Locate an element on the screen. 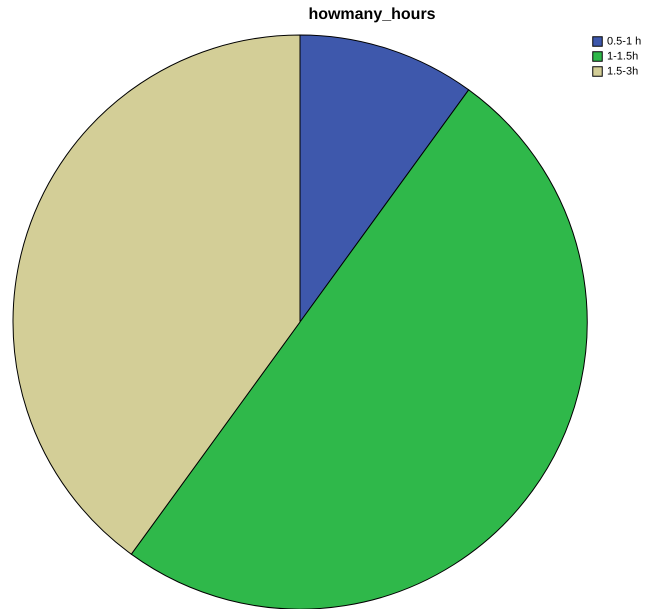 This screenshot has height=609, width=652. legend-label: 1.5-3h is located at coordinates (622, 72).